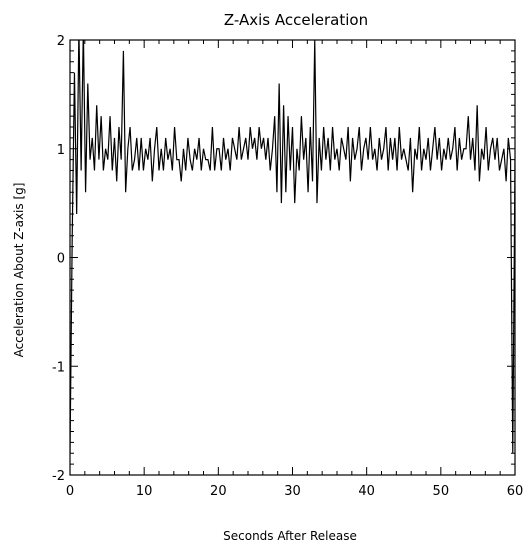  Describe the element at coordinates (70, 491) in the screenshot. I see `x-tick-label: 0` at that location.